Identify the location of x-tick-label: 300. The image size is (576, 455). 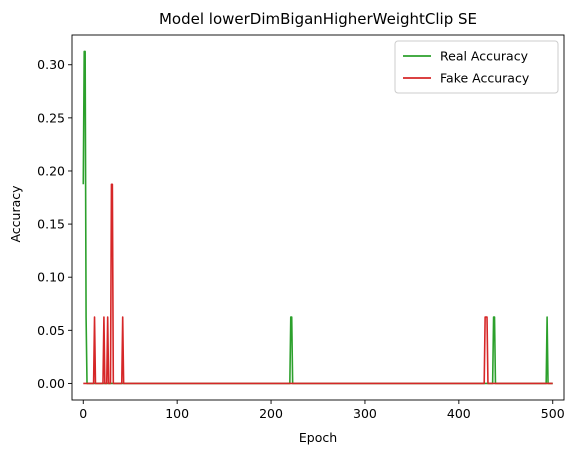
(365, 413).